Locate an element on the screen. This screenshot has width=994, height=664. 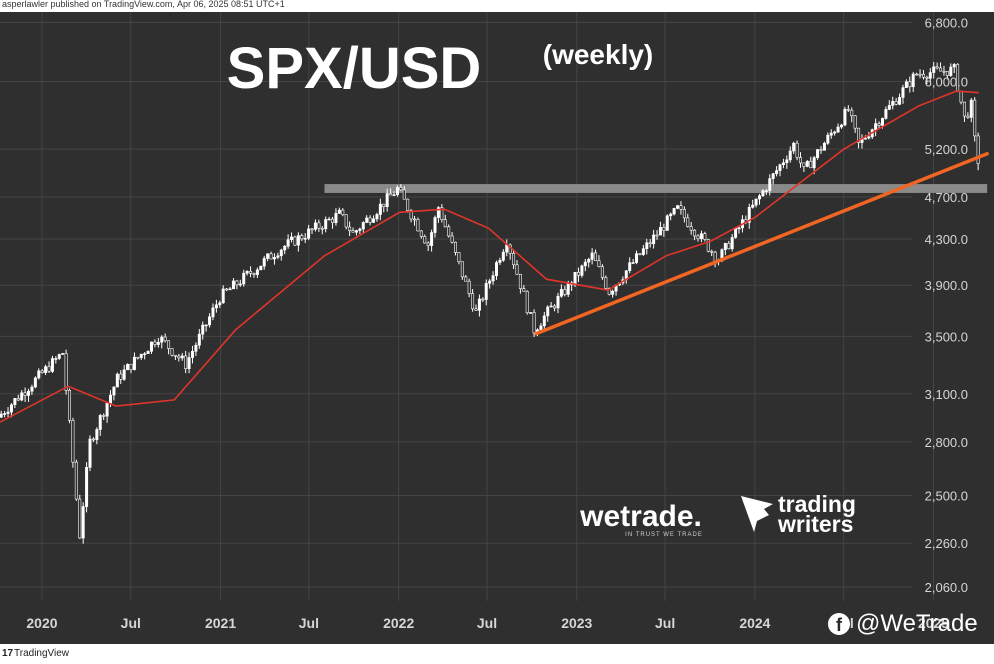
trading-writers-word2: writers is located at coordinates (815, 524).